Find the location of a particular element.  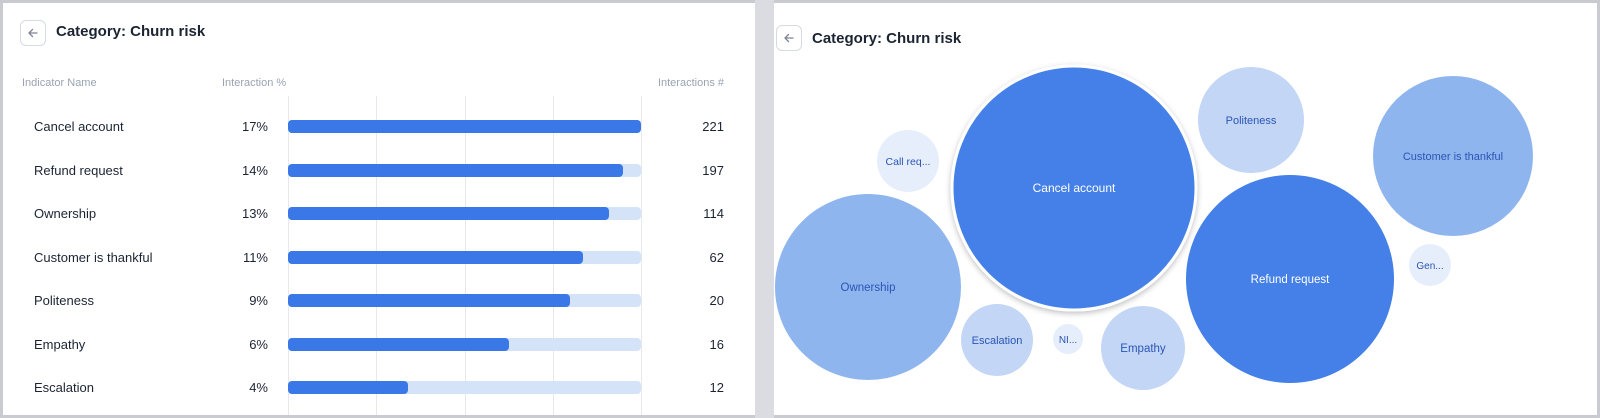

bar-label: Empathy is located at coordinates (60, 344).